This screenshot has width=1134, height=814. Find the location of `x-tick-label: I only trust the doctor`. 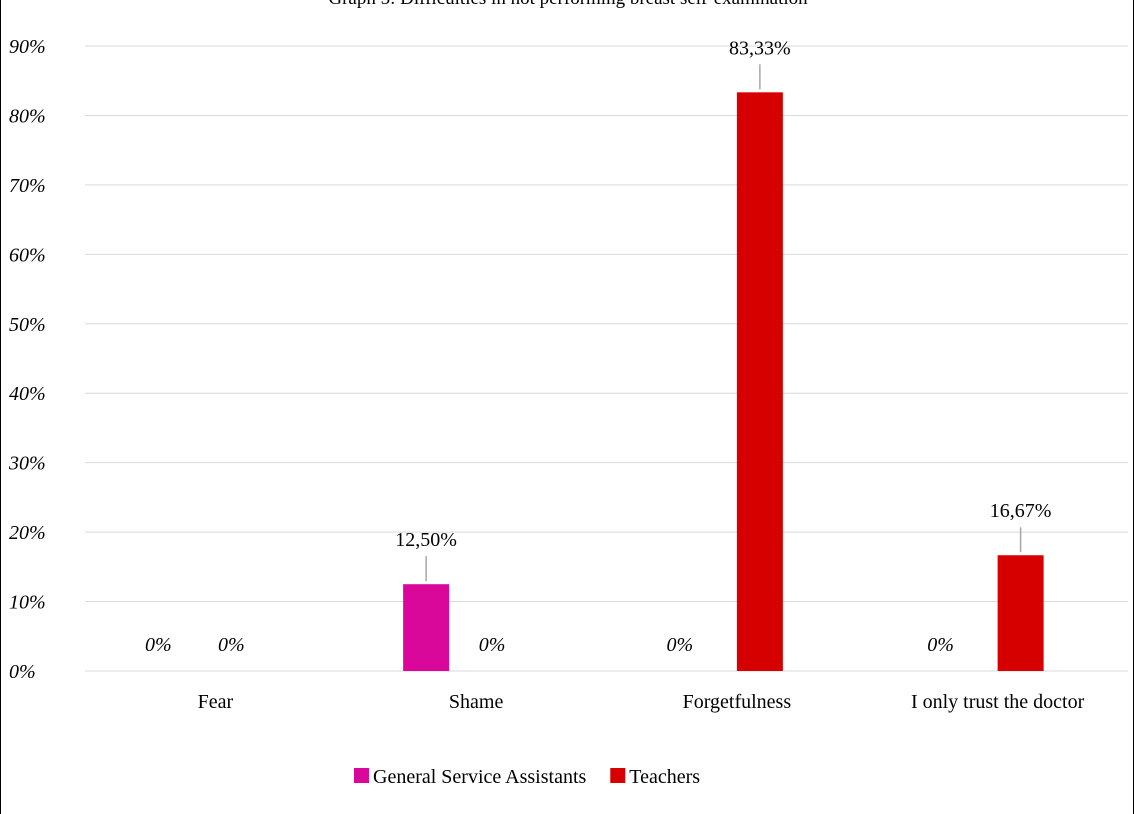

x-tick-label: I only trust the doctor is located at coordinates (998, 702).